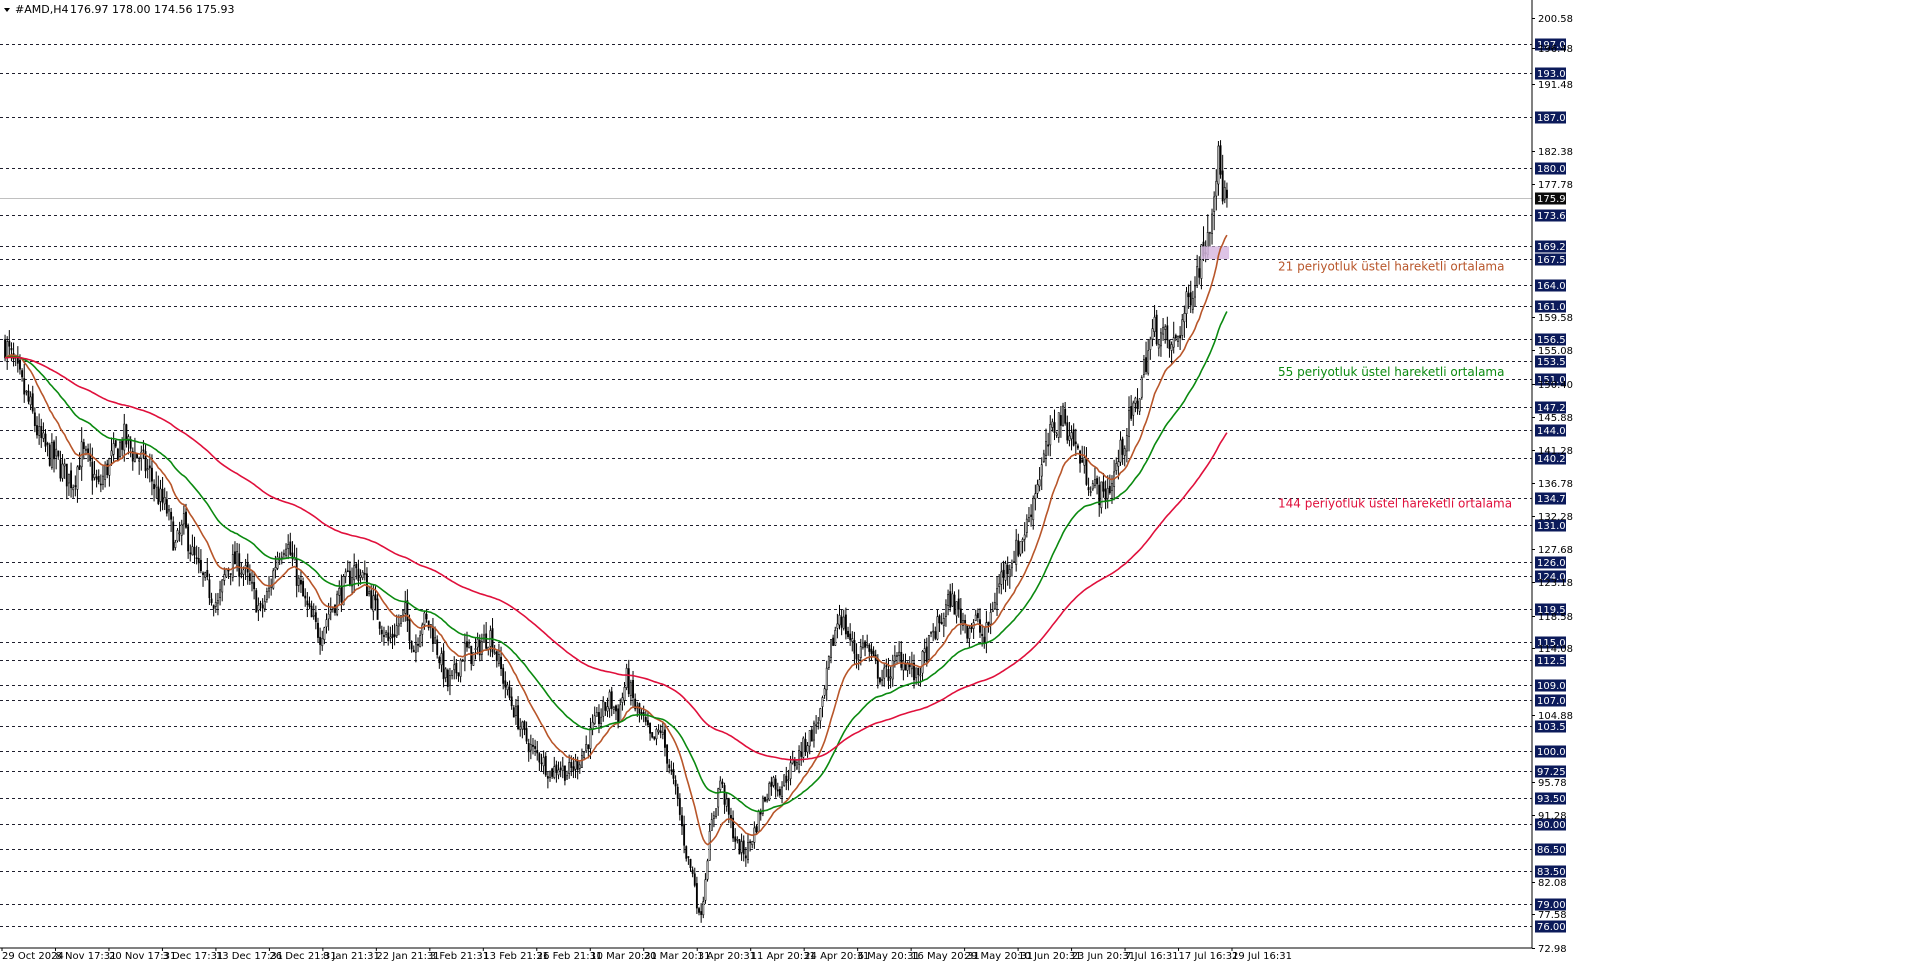 The width and height of the screenshot is (1916, 967). What do you see at coordinates (1555, 550) in the screenshot?
I see `price-tick-label: 127.68` at bounding box center [1555, 550].